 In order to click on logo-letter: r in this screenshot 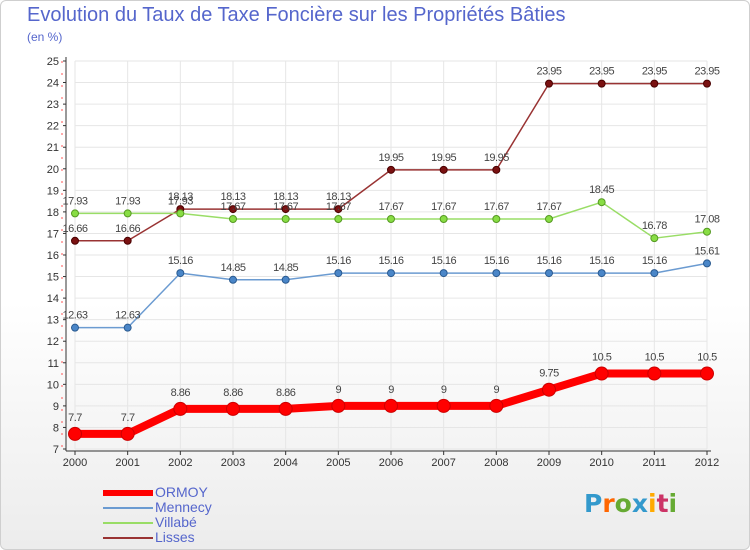, I will do `click(608, 503)`.